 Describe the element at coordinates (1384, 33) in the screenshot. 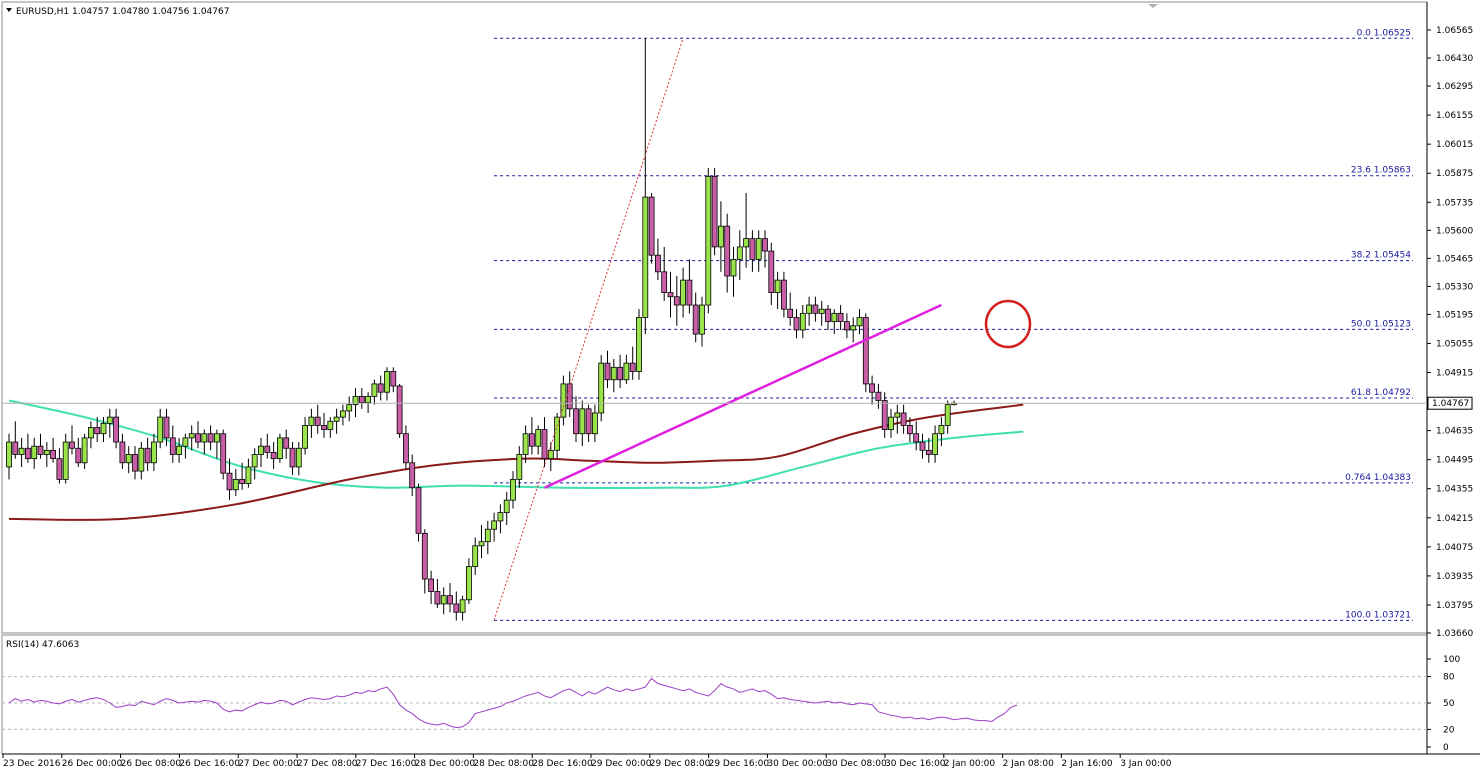

I see `fib-level-label: 0.0 1.06525` at that location.